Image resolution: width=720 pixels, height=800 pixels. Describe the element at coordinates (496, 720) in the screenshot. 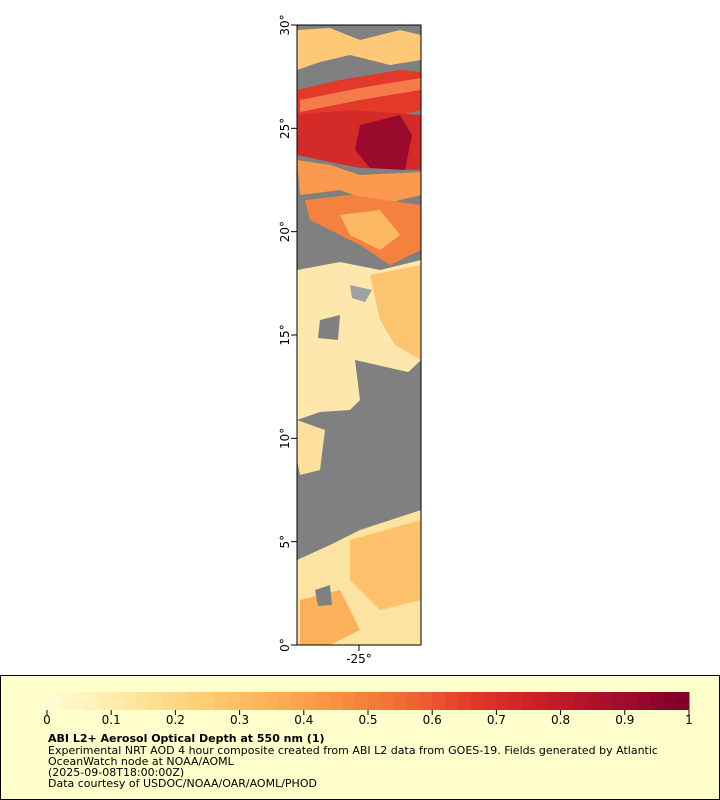

I see `colorbar-tick-label: 0.7` at that location.